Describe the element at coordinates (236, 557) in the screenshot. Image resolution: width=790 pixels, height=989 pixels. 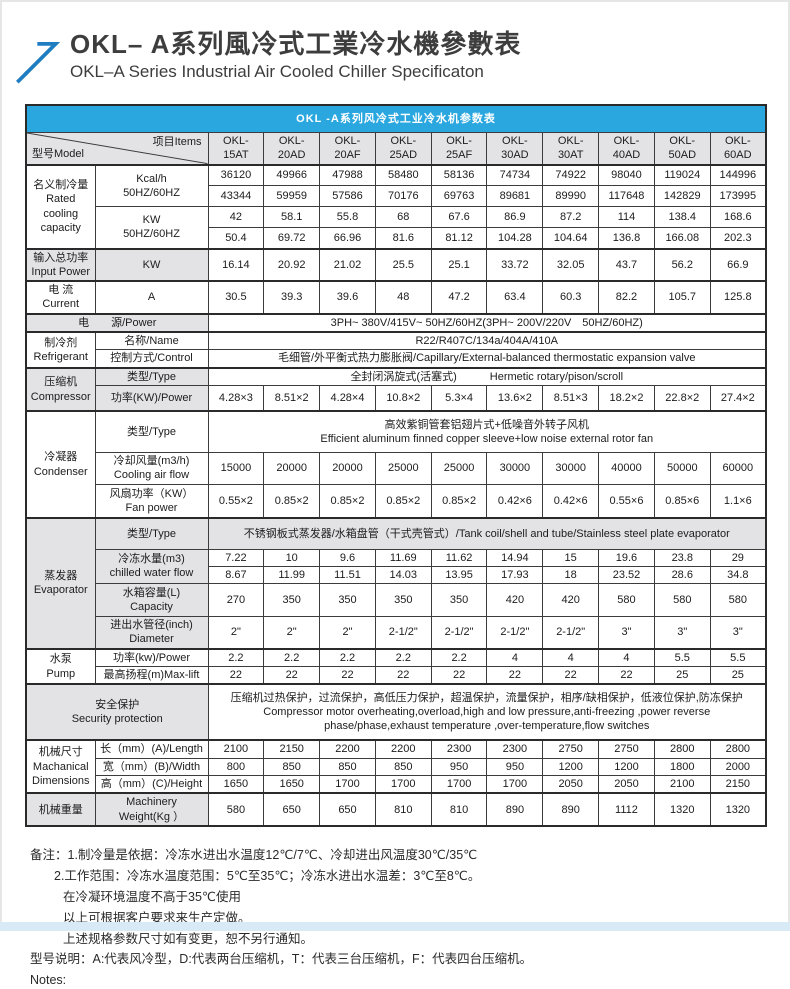
I see `value-cell: 7.22` at that location.